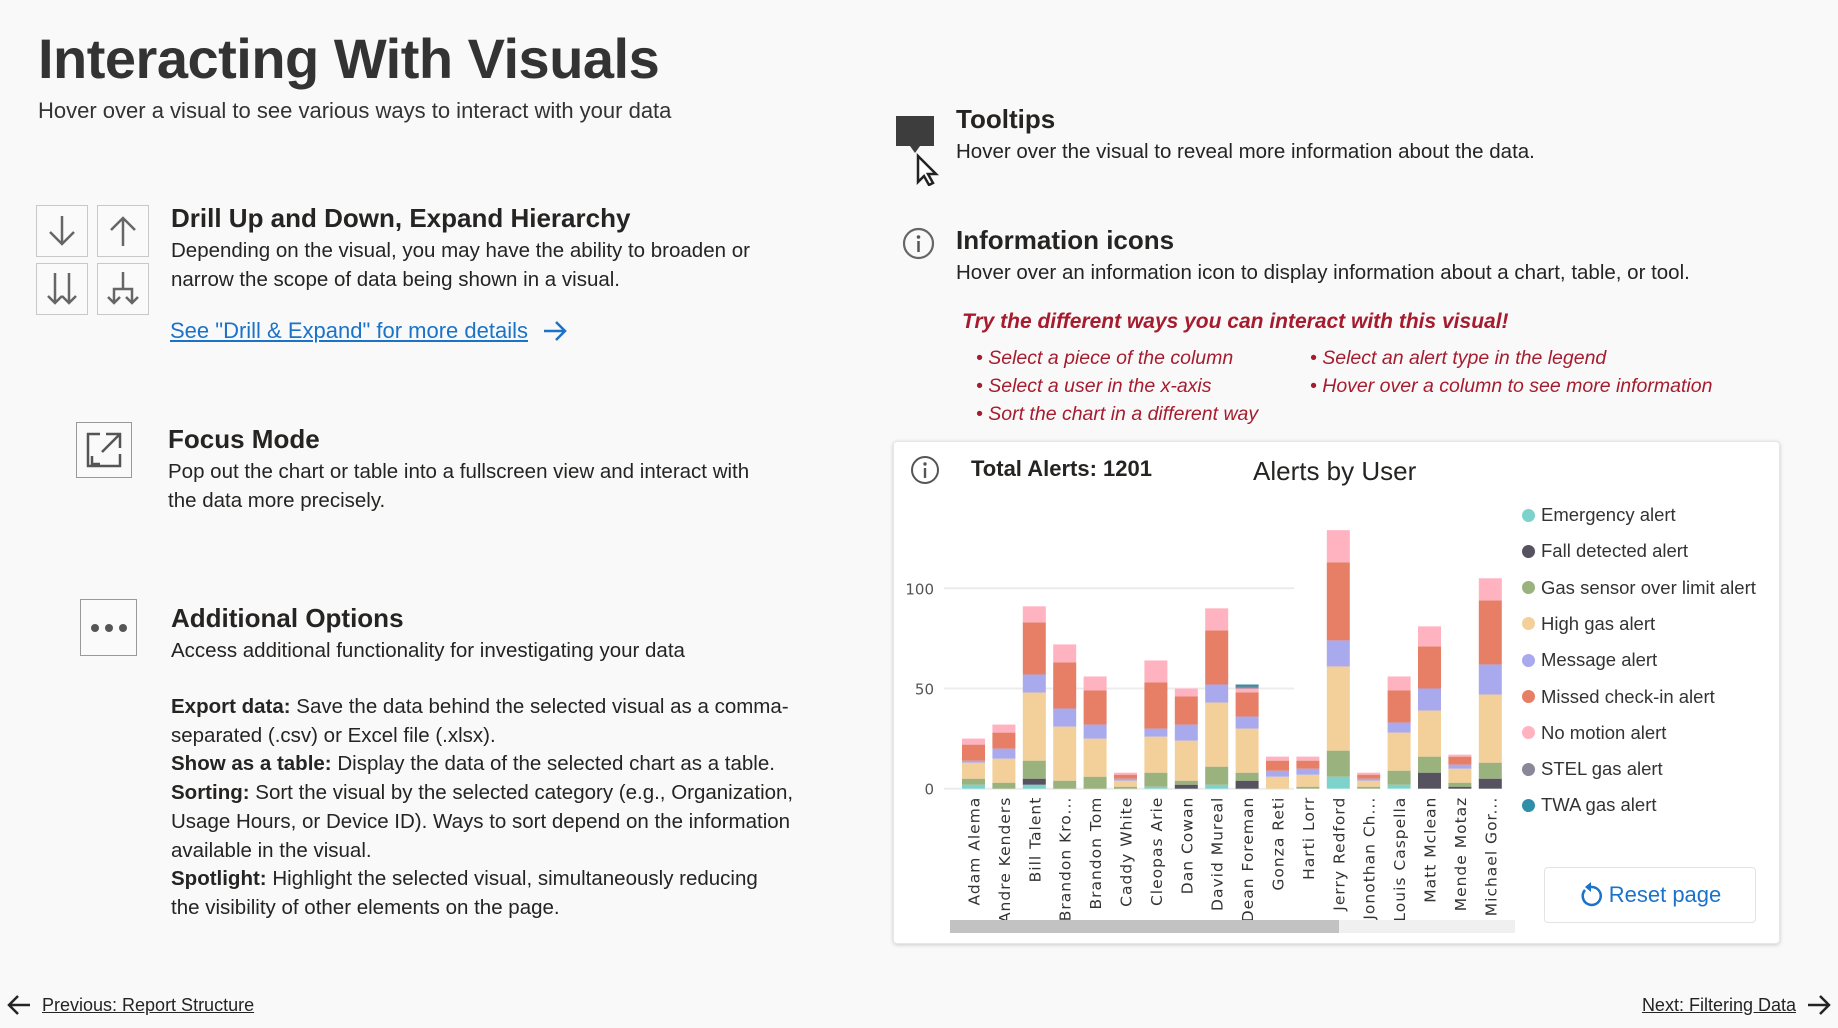  I want to click on legend-item: Fall detected alert, so click(1605, 551).